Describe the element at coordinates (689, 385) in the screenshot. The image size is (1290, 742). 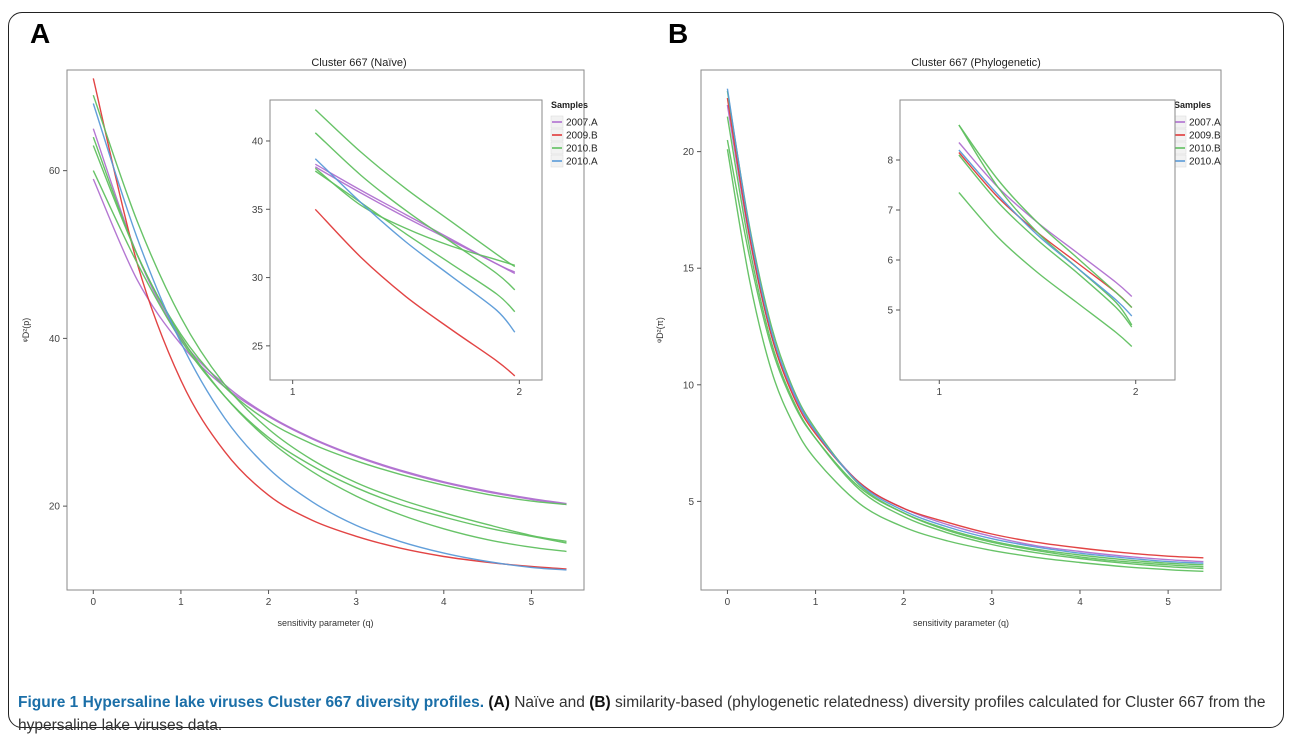
I see `y-tick-label: 10` at that location.